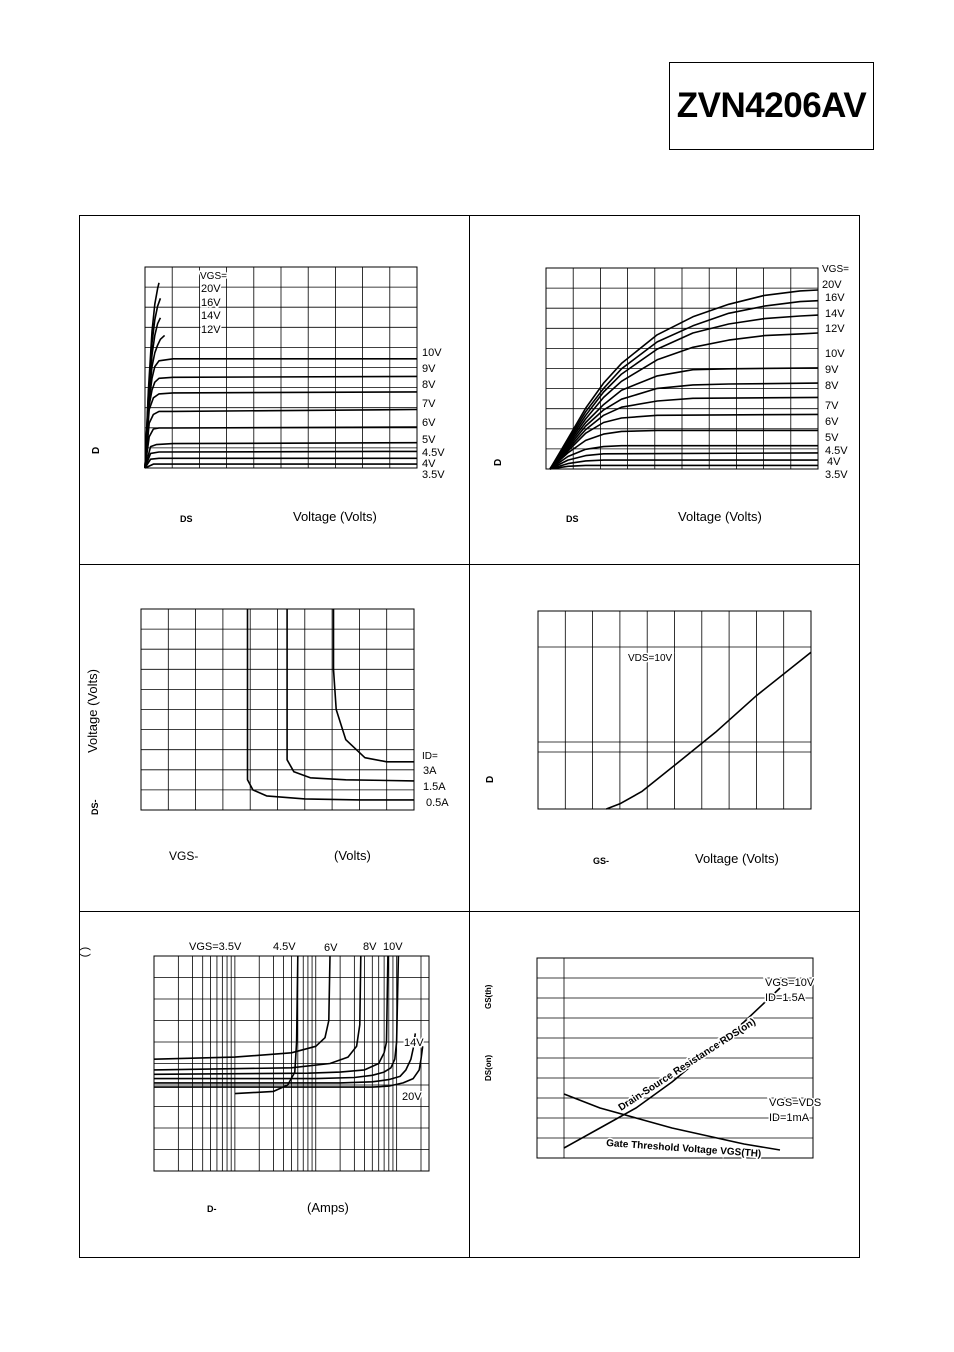 This screenshot has width=954, height=1352. I want to click on y-axis-label: Voltage (Volts), so click(92, 711).